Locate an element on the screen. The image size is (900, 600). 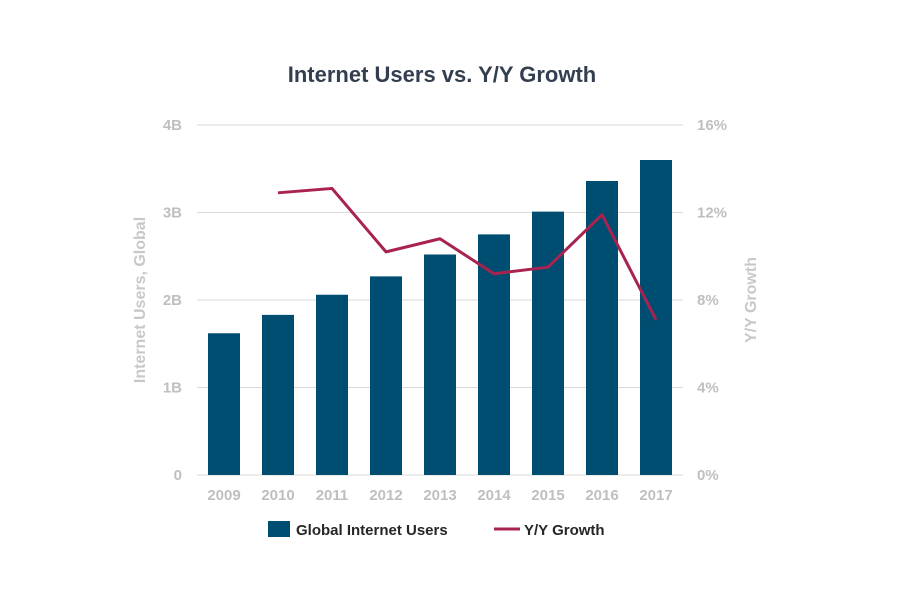
legend-label-line: Y/Y Growth is located at coordinates (564, 530).